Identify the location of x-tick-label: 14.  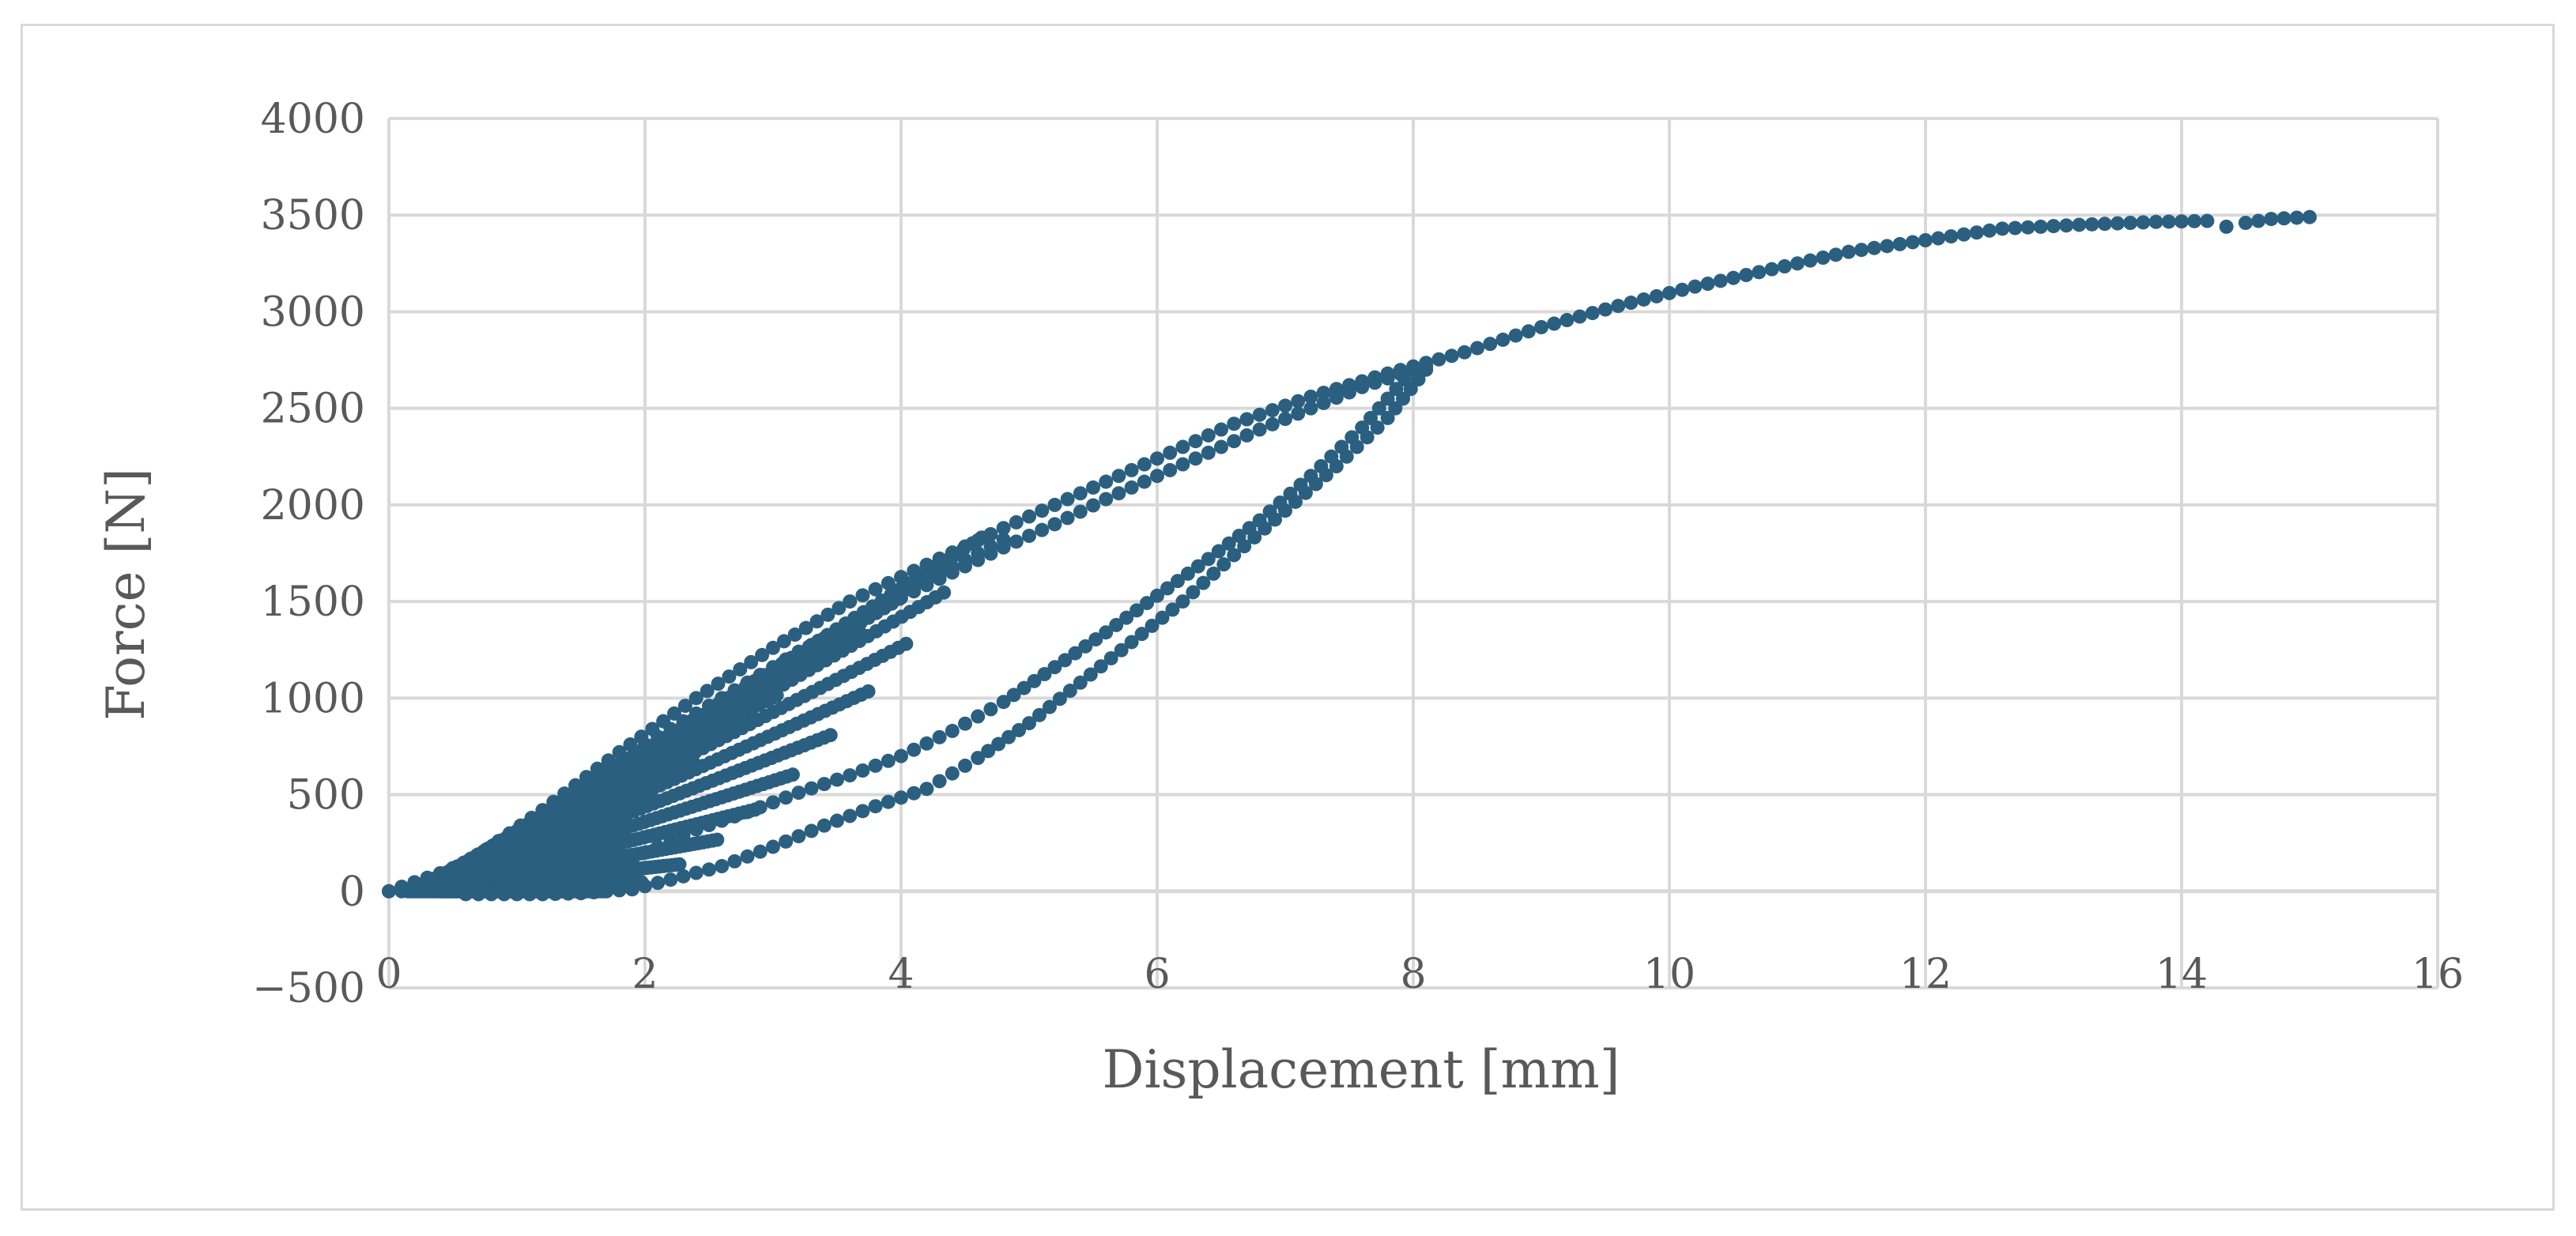
(2181, 974).